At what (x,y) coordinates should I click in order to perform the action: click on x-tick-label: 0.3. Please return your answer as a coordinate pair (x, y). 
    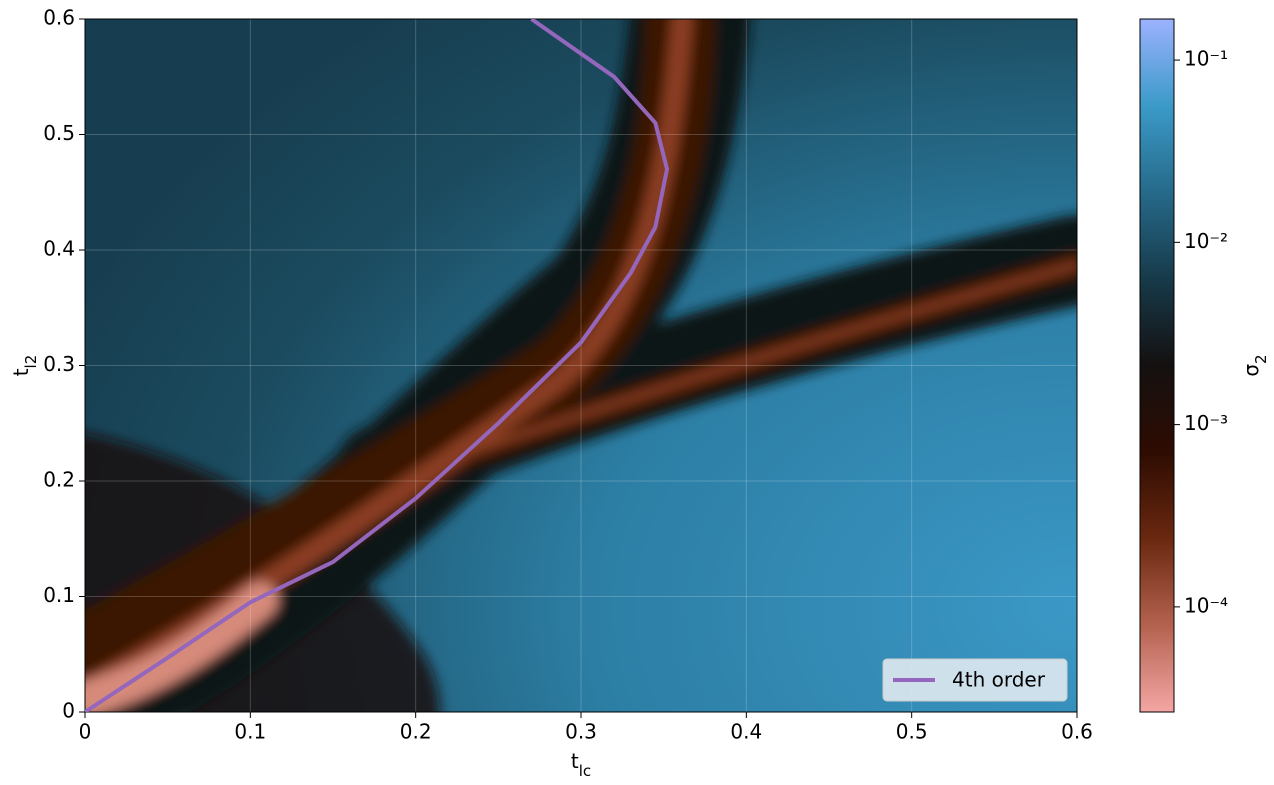
    Looking at the image, I should click on (581, 732).